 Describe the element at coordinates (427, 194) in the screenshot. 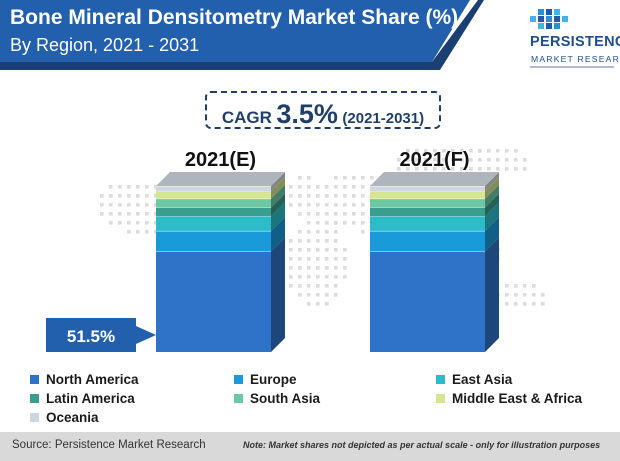

I see `bar-segment-middle-east-africa` at that location.